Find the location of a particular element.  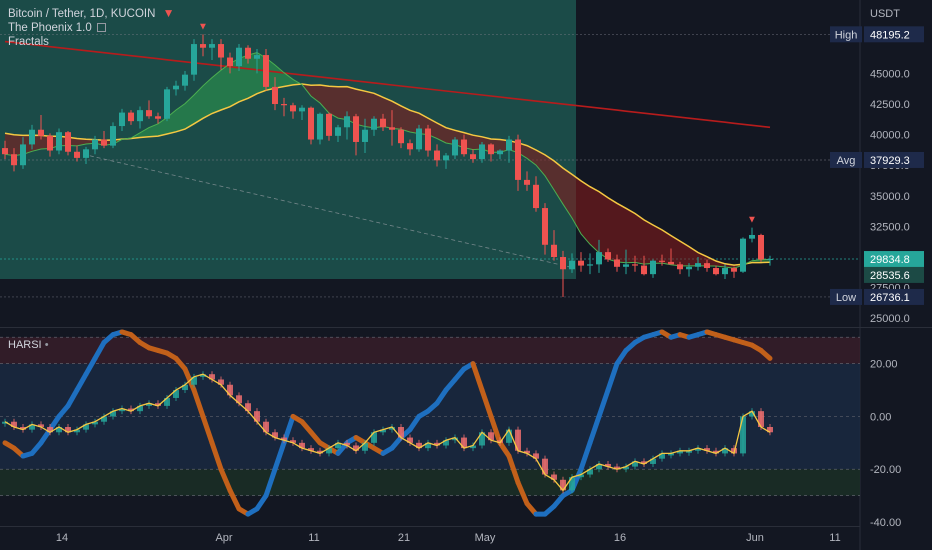

time-tick-label: 11 is located at coordinates (313, 538).